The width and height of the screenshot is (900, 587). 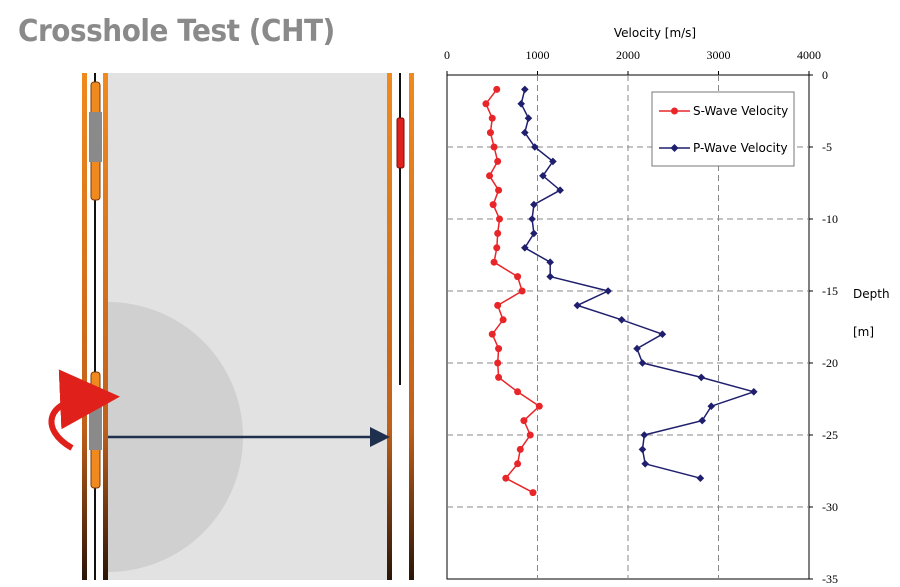 I want to click on x-axis-label: Velocity [m/s], so click(x=655, y=33).